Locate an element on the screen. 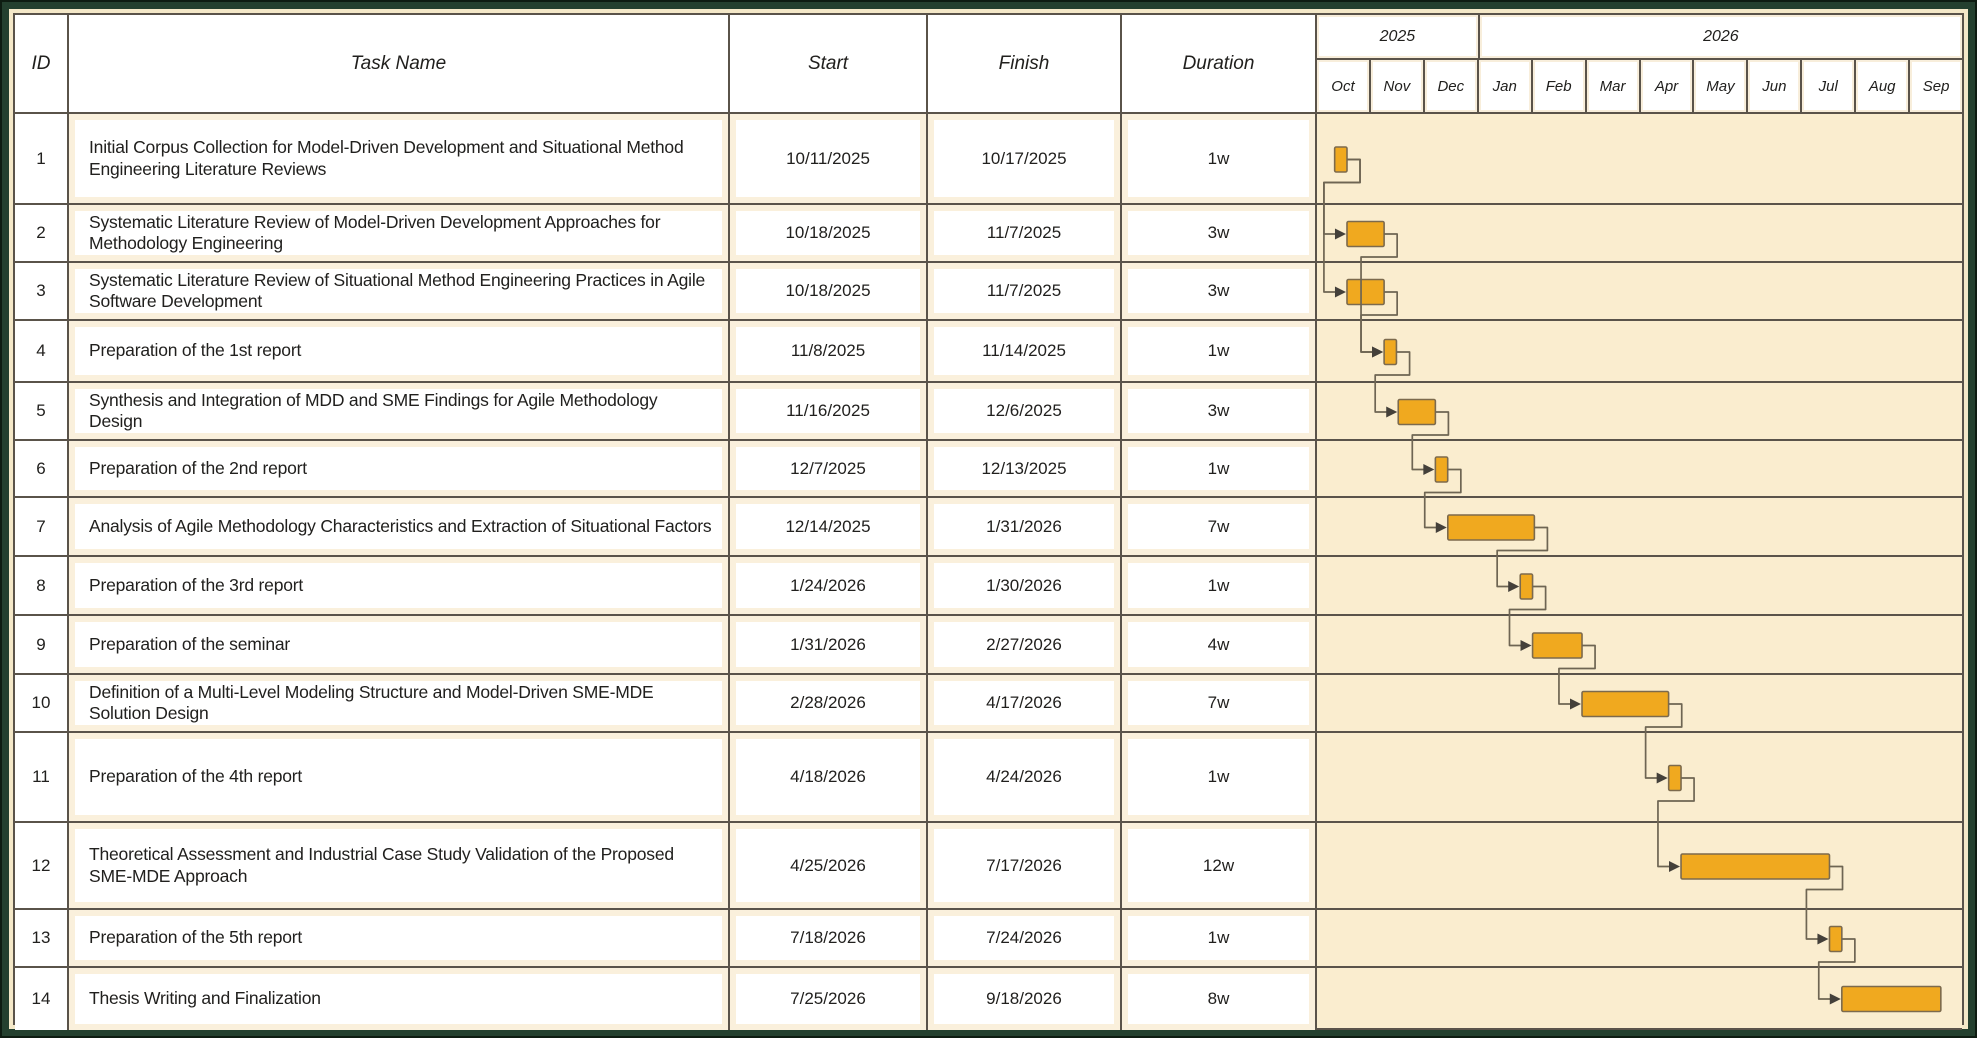 Image resolution: width=1977 pixels, height=1038 pixels. cell-start-date: 10/11/2025 is located at coordinates (829, 158).